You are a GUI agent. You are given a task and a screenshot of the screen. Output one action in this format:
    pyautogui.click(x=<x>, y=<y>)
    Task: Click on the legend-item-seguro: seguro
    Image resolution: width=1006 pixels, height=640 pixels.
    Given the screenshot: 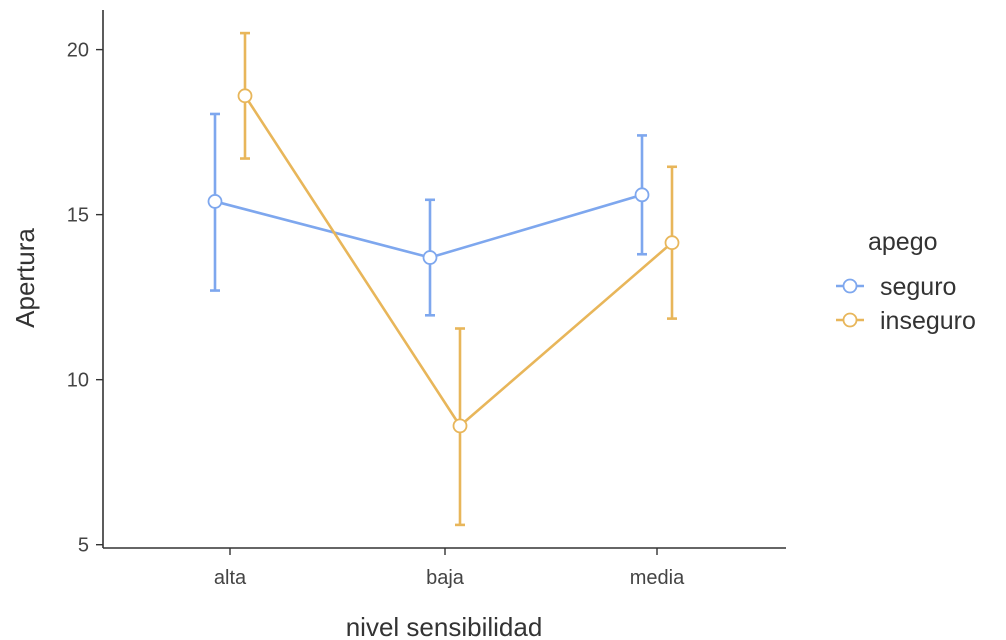 What is the action you would take?
    pyautogui.click(x=896, y=287)
    